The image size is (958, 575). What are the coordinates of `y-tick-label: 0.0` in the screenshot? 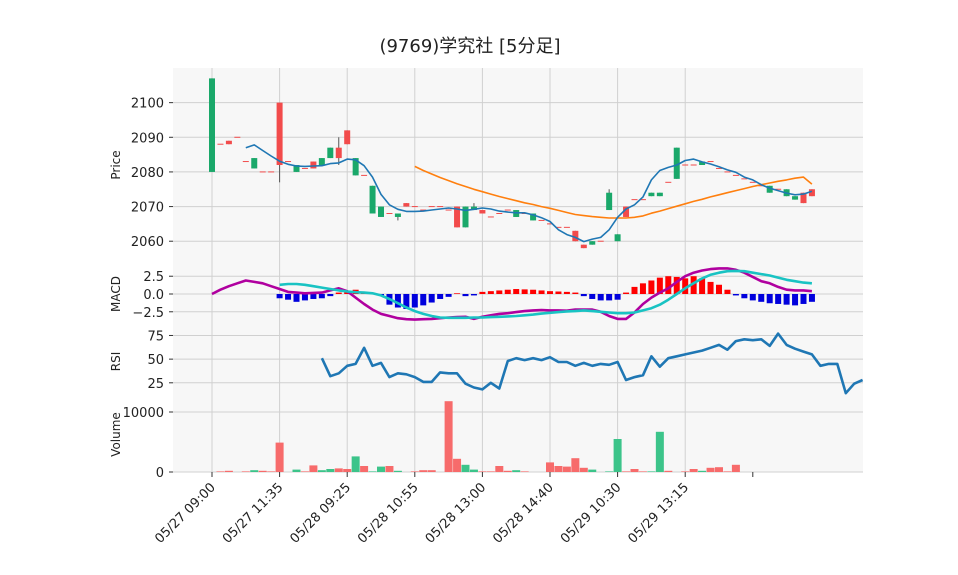 It's located at (153, 295).